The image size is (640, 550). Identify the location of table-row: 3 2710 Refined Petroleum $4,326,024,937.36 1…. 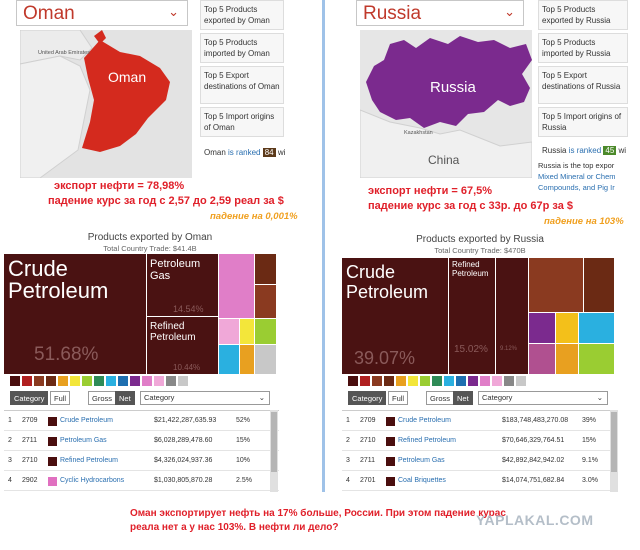
(141, 461).